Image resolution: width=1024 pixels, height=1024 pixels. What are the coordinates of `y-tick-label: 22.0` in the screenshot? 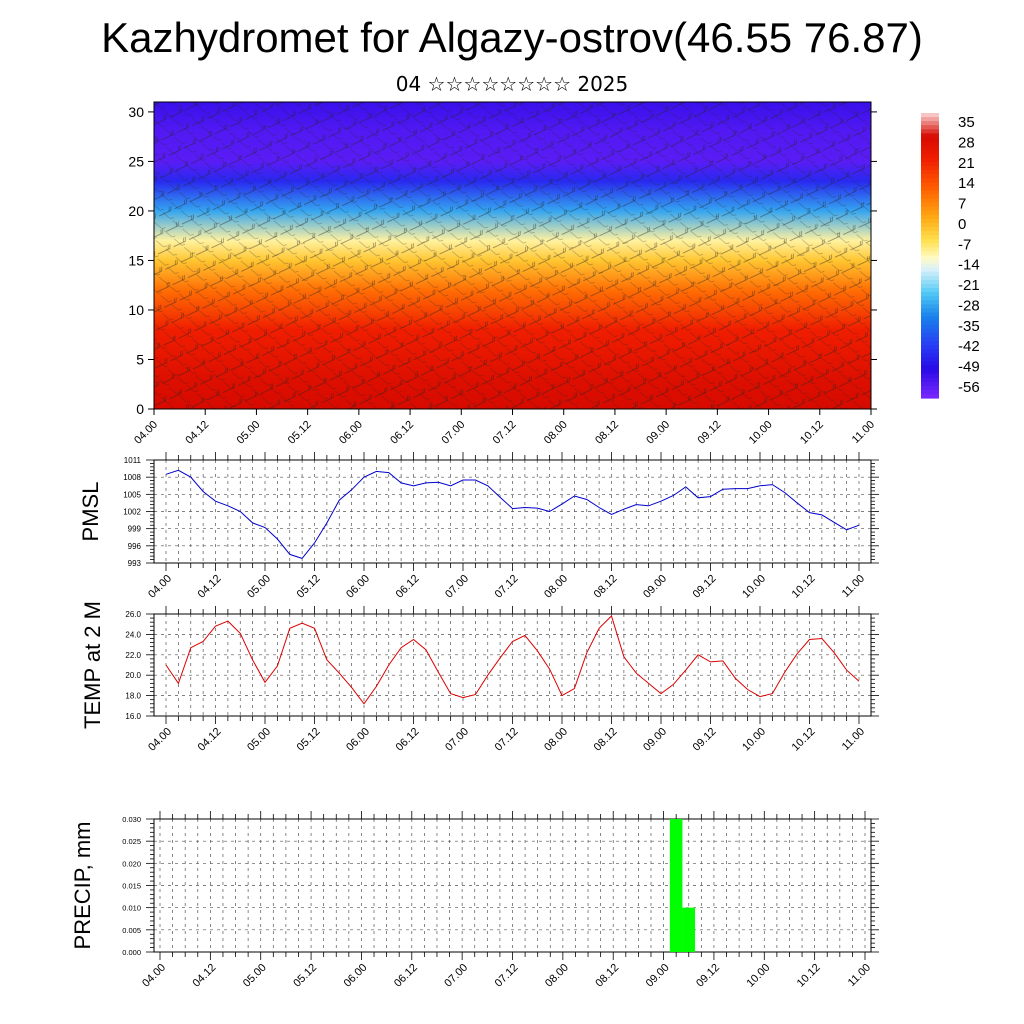 It's located at (133, 655).